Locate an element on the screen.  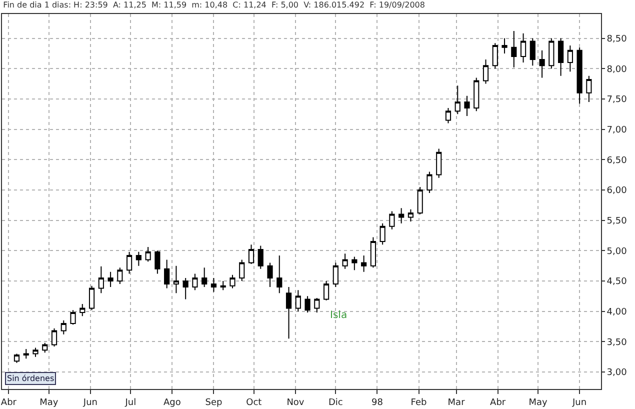
y-tick-label: 4,50 is located at coordinates (617, 282).